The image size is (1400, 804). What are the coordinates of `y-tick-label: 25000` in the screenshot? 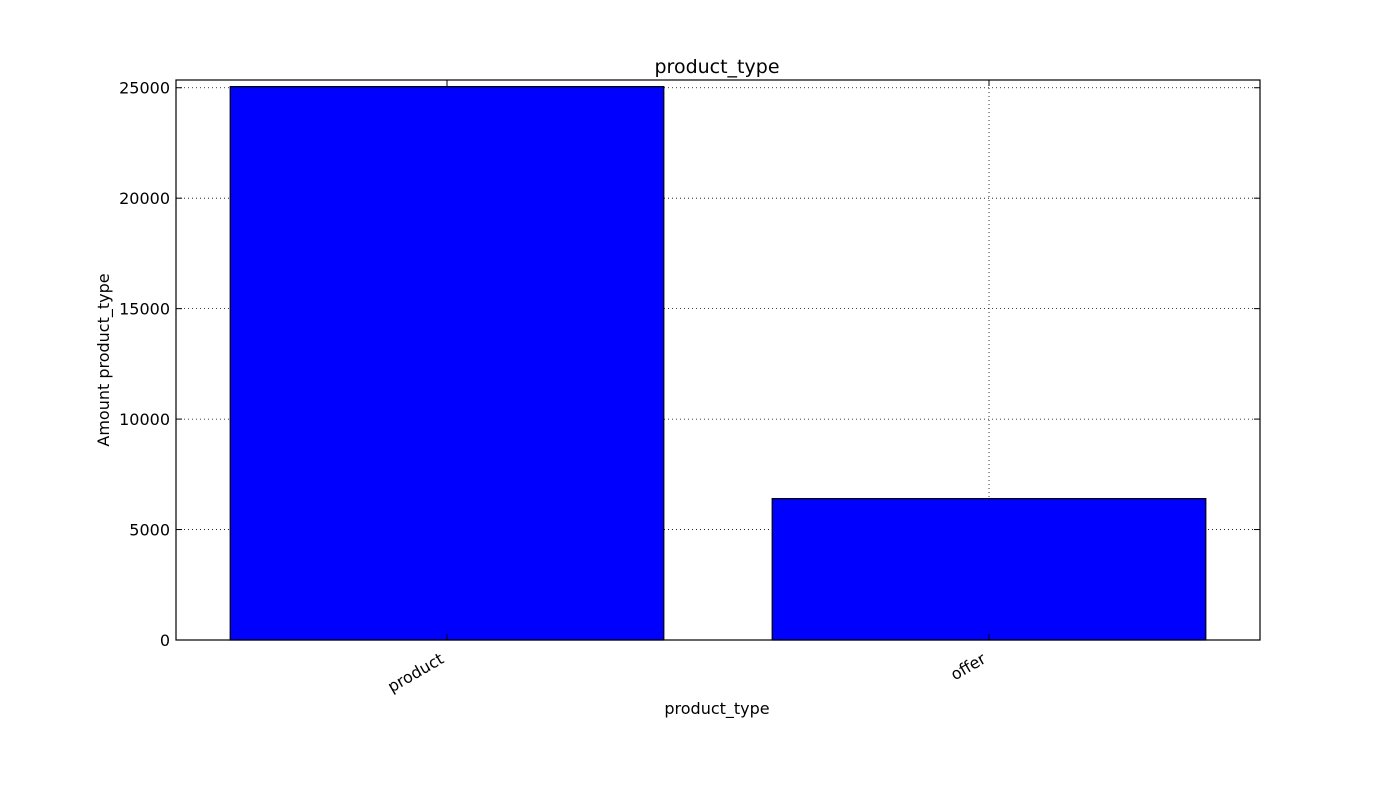 It's located at (144, 88).